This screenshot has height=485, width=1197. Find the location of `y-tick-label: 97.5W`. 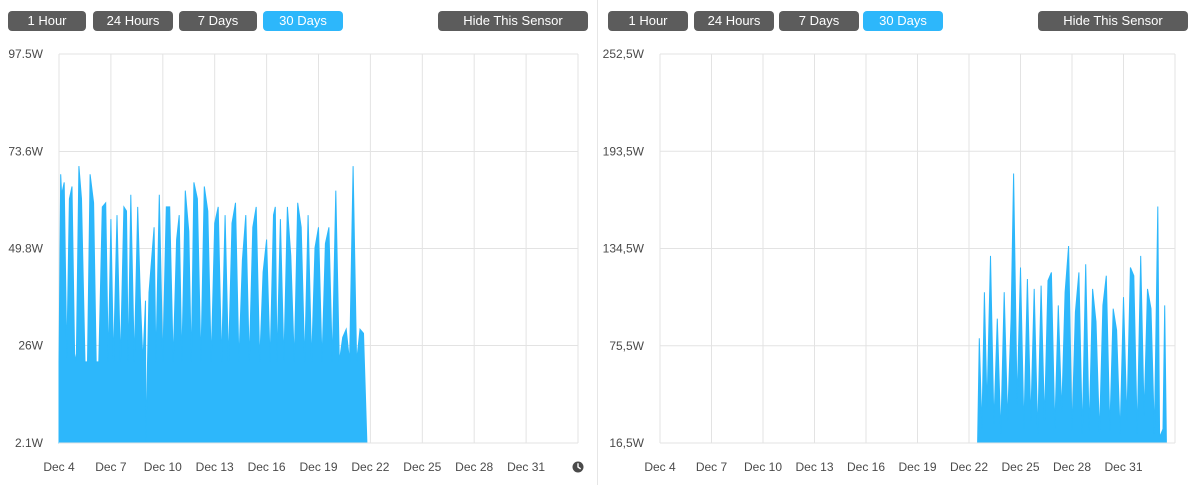

y-tick-label: 97.5W is located at coordinates (25, 54).